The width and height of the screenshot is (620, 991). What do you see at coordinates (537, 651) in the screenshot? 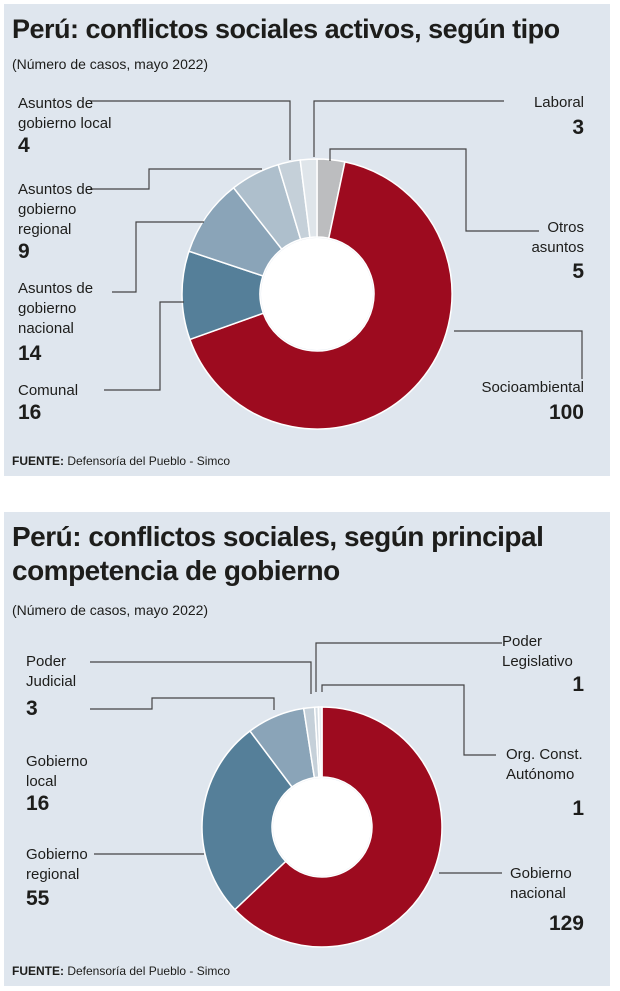
I see `label-poder-legislativo: Poder Legislativo` at bounding box center [537, 651].